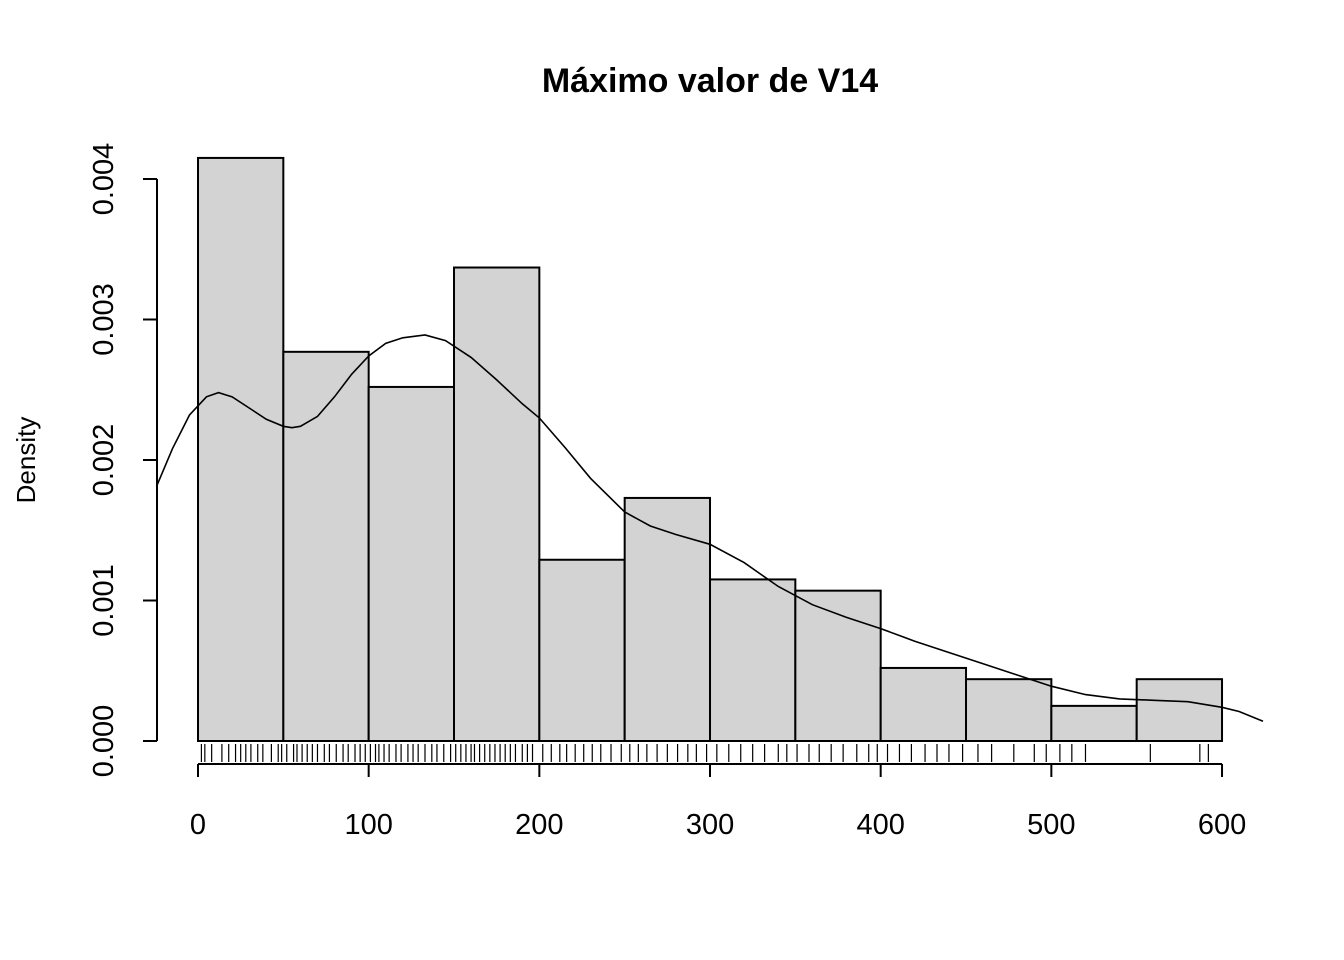  I want to click on x-tick-label-0: 0, so click(198, 825).